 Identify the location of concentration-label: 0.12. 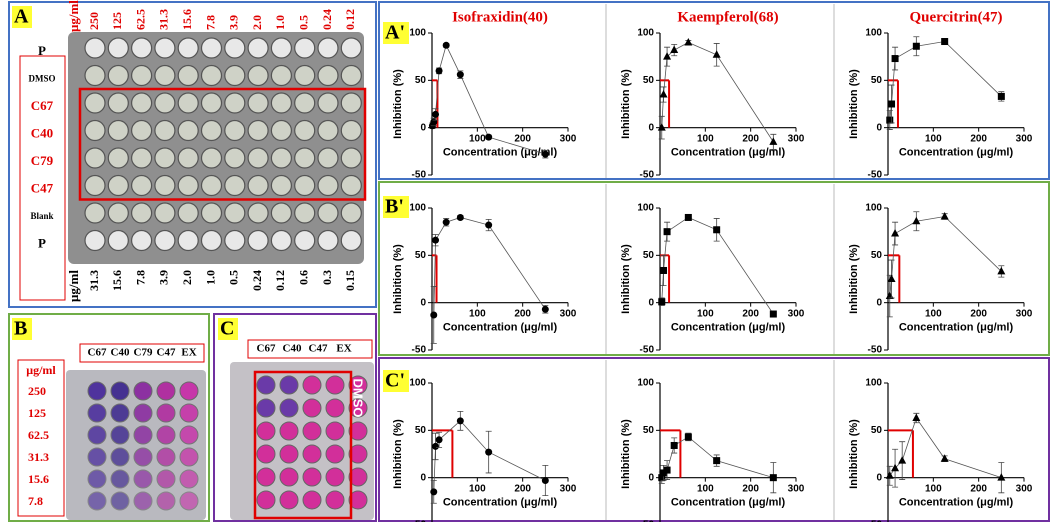
(350, 19).